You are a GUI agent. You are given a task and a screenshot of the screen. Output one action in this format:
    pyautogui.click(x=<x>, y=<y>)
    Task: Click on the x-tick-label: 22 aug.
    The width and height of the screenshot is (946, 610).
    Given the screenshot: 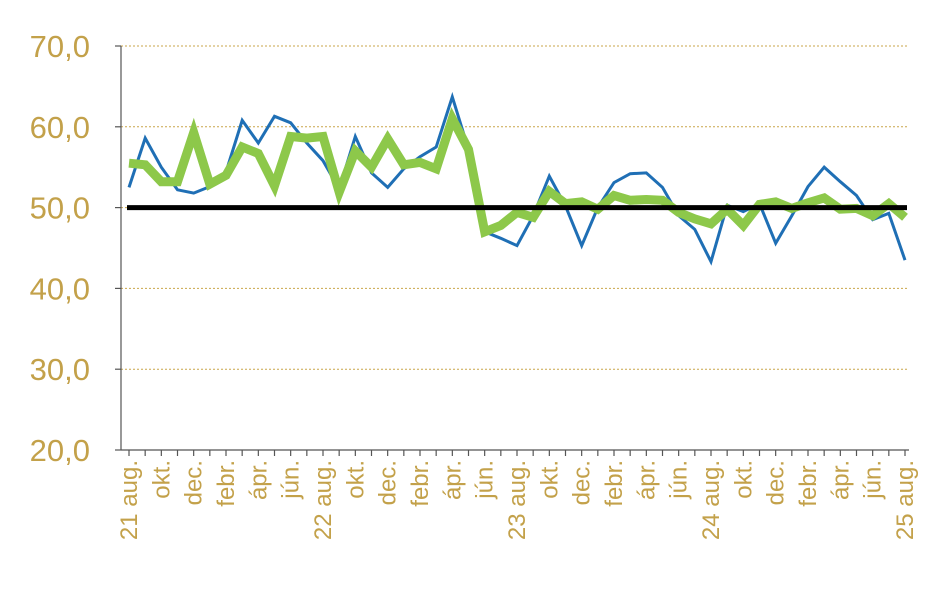 What is the action you would take?
    pyautogui.click(x=323, y=500)
    